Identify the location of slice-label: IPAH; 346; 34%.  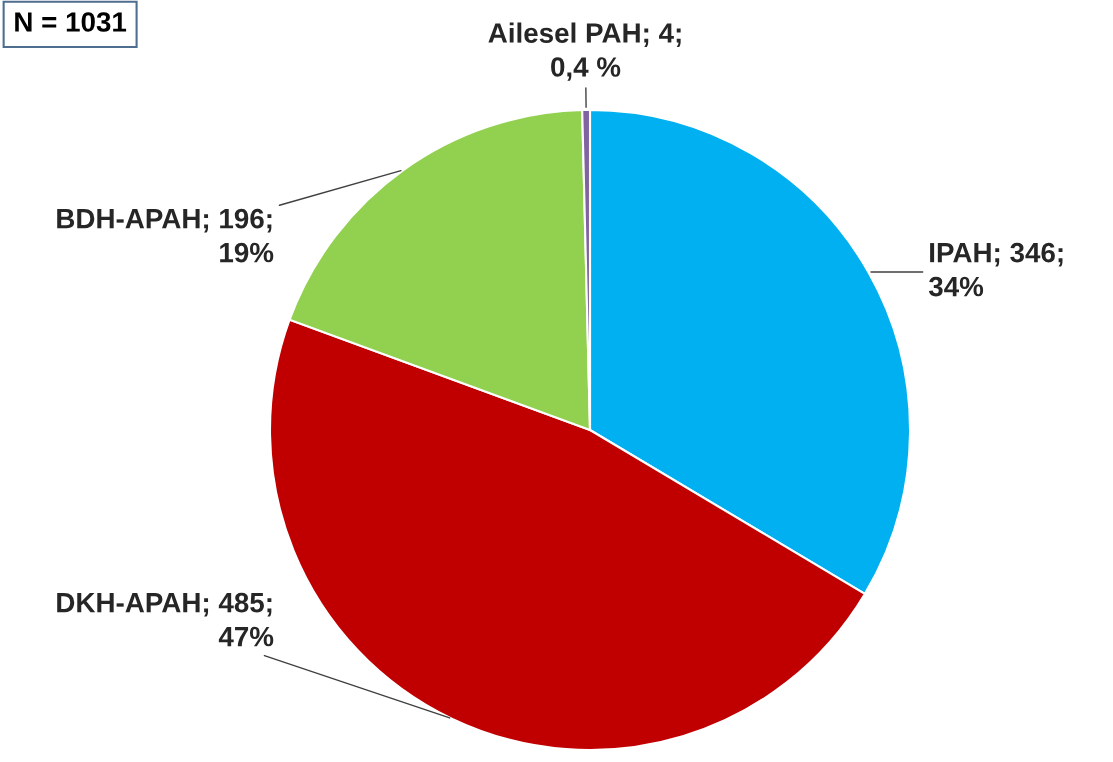
(995, 269).